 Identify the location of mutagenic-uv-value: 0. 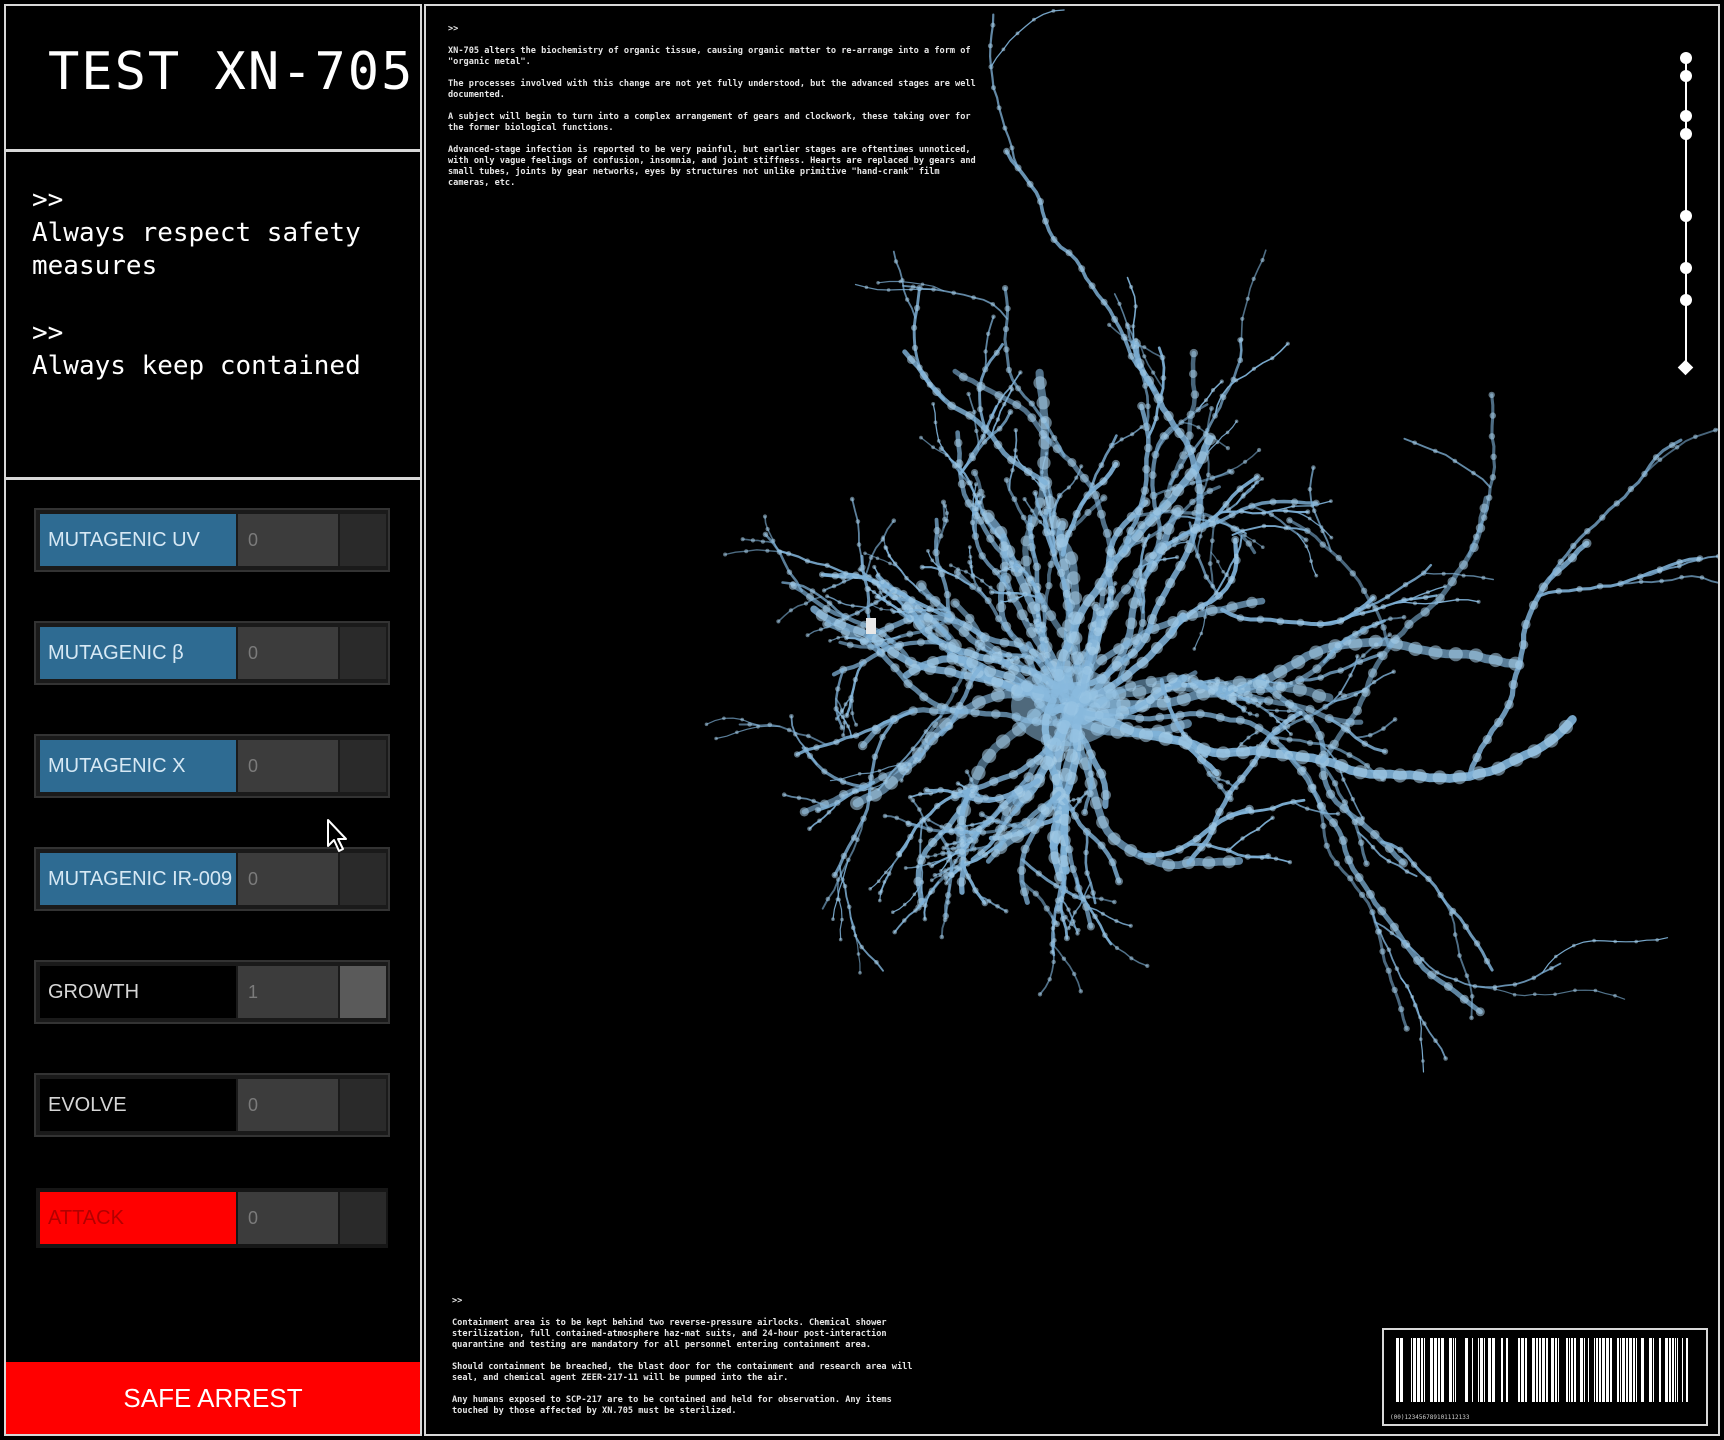
(288, 540).